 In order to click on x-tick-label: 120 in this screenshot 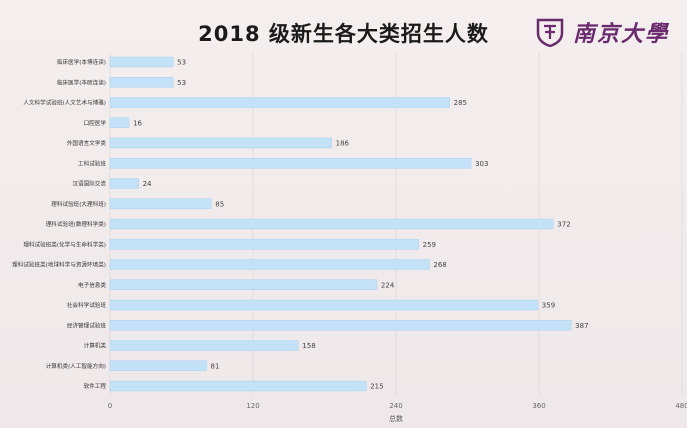, I will do `click(252, 406)`.